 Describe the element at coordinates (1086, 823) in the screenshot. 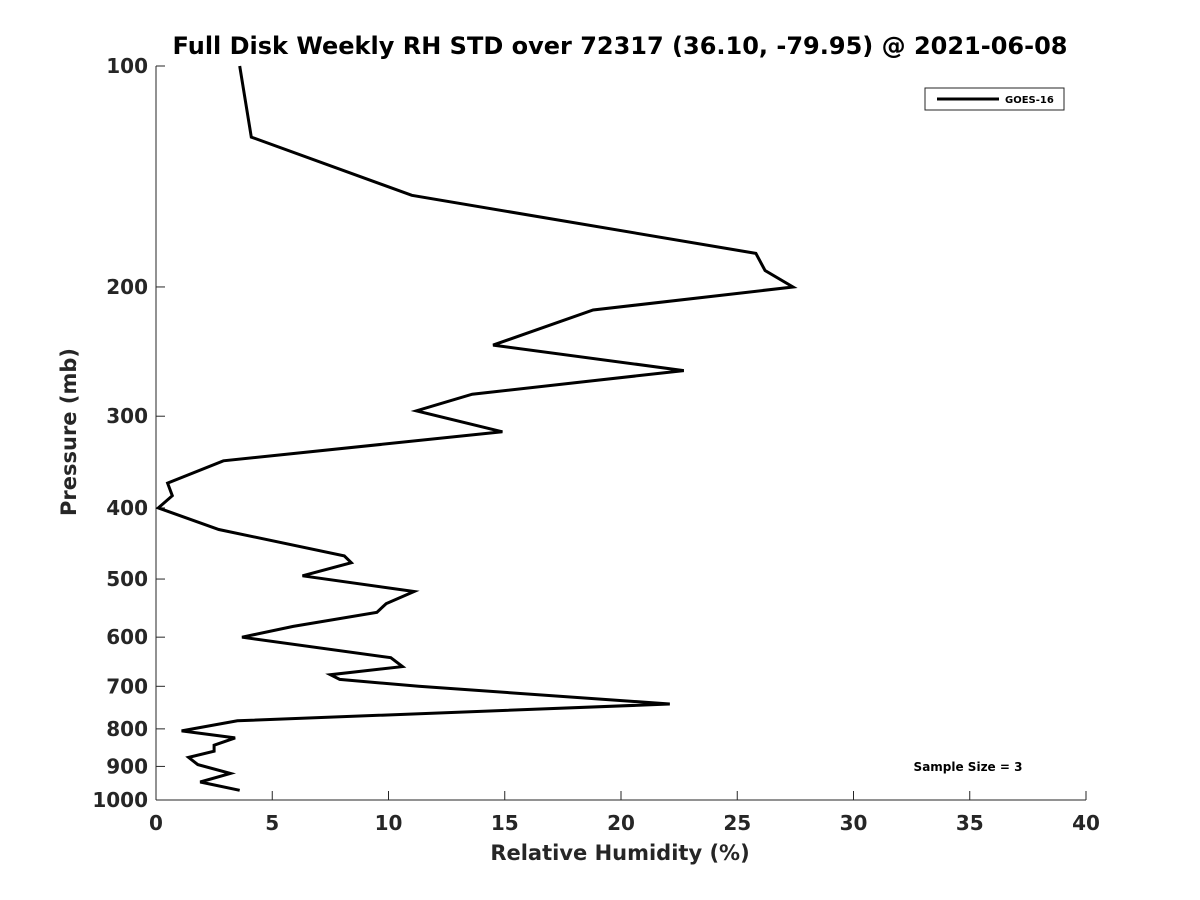

I see `x-tick-label: 40` at that location.